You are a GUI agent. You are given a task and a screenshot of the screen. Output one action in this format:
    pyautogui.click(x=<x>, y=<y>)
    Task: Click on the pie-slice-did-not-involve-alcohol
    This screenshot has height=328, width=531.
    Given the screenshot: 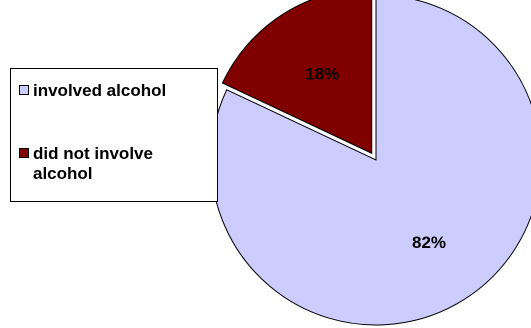 What is the action you would take?
    pyautogui.click(x=297, y=77)
    